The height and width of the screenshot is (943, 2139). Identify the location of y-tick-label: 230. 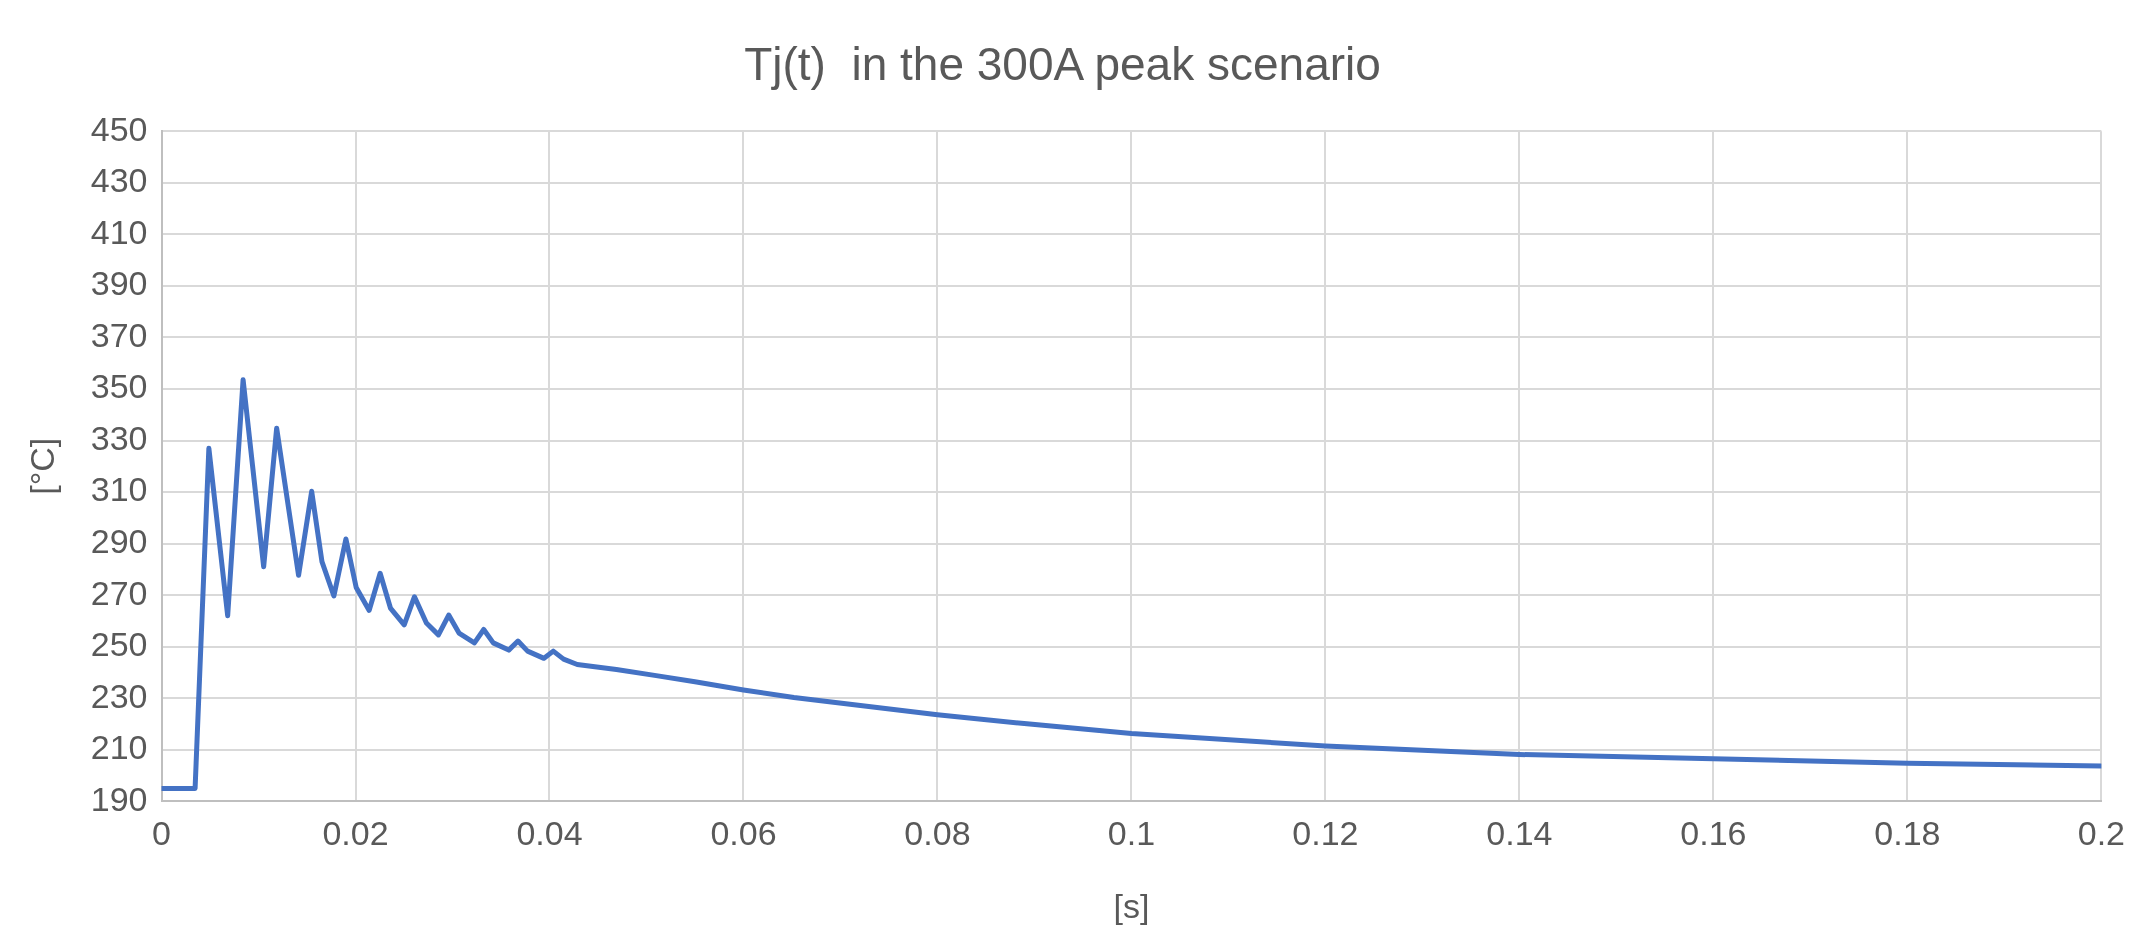
(119, 695).